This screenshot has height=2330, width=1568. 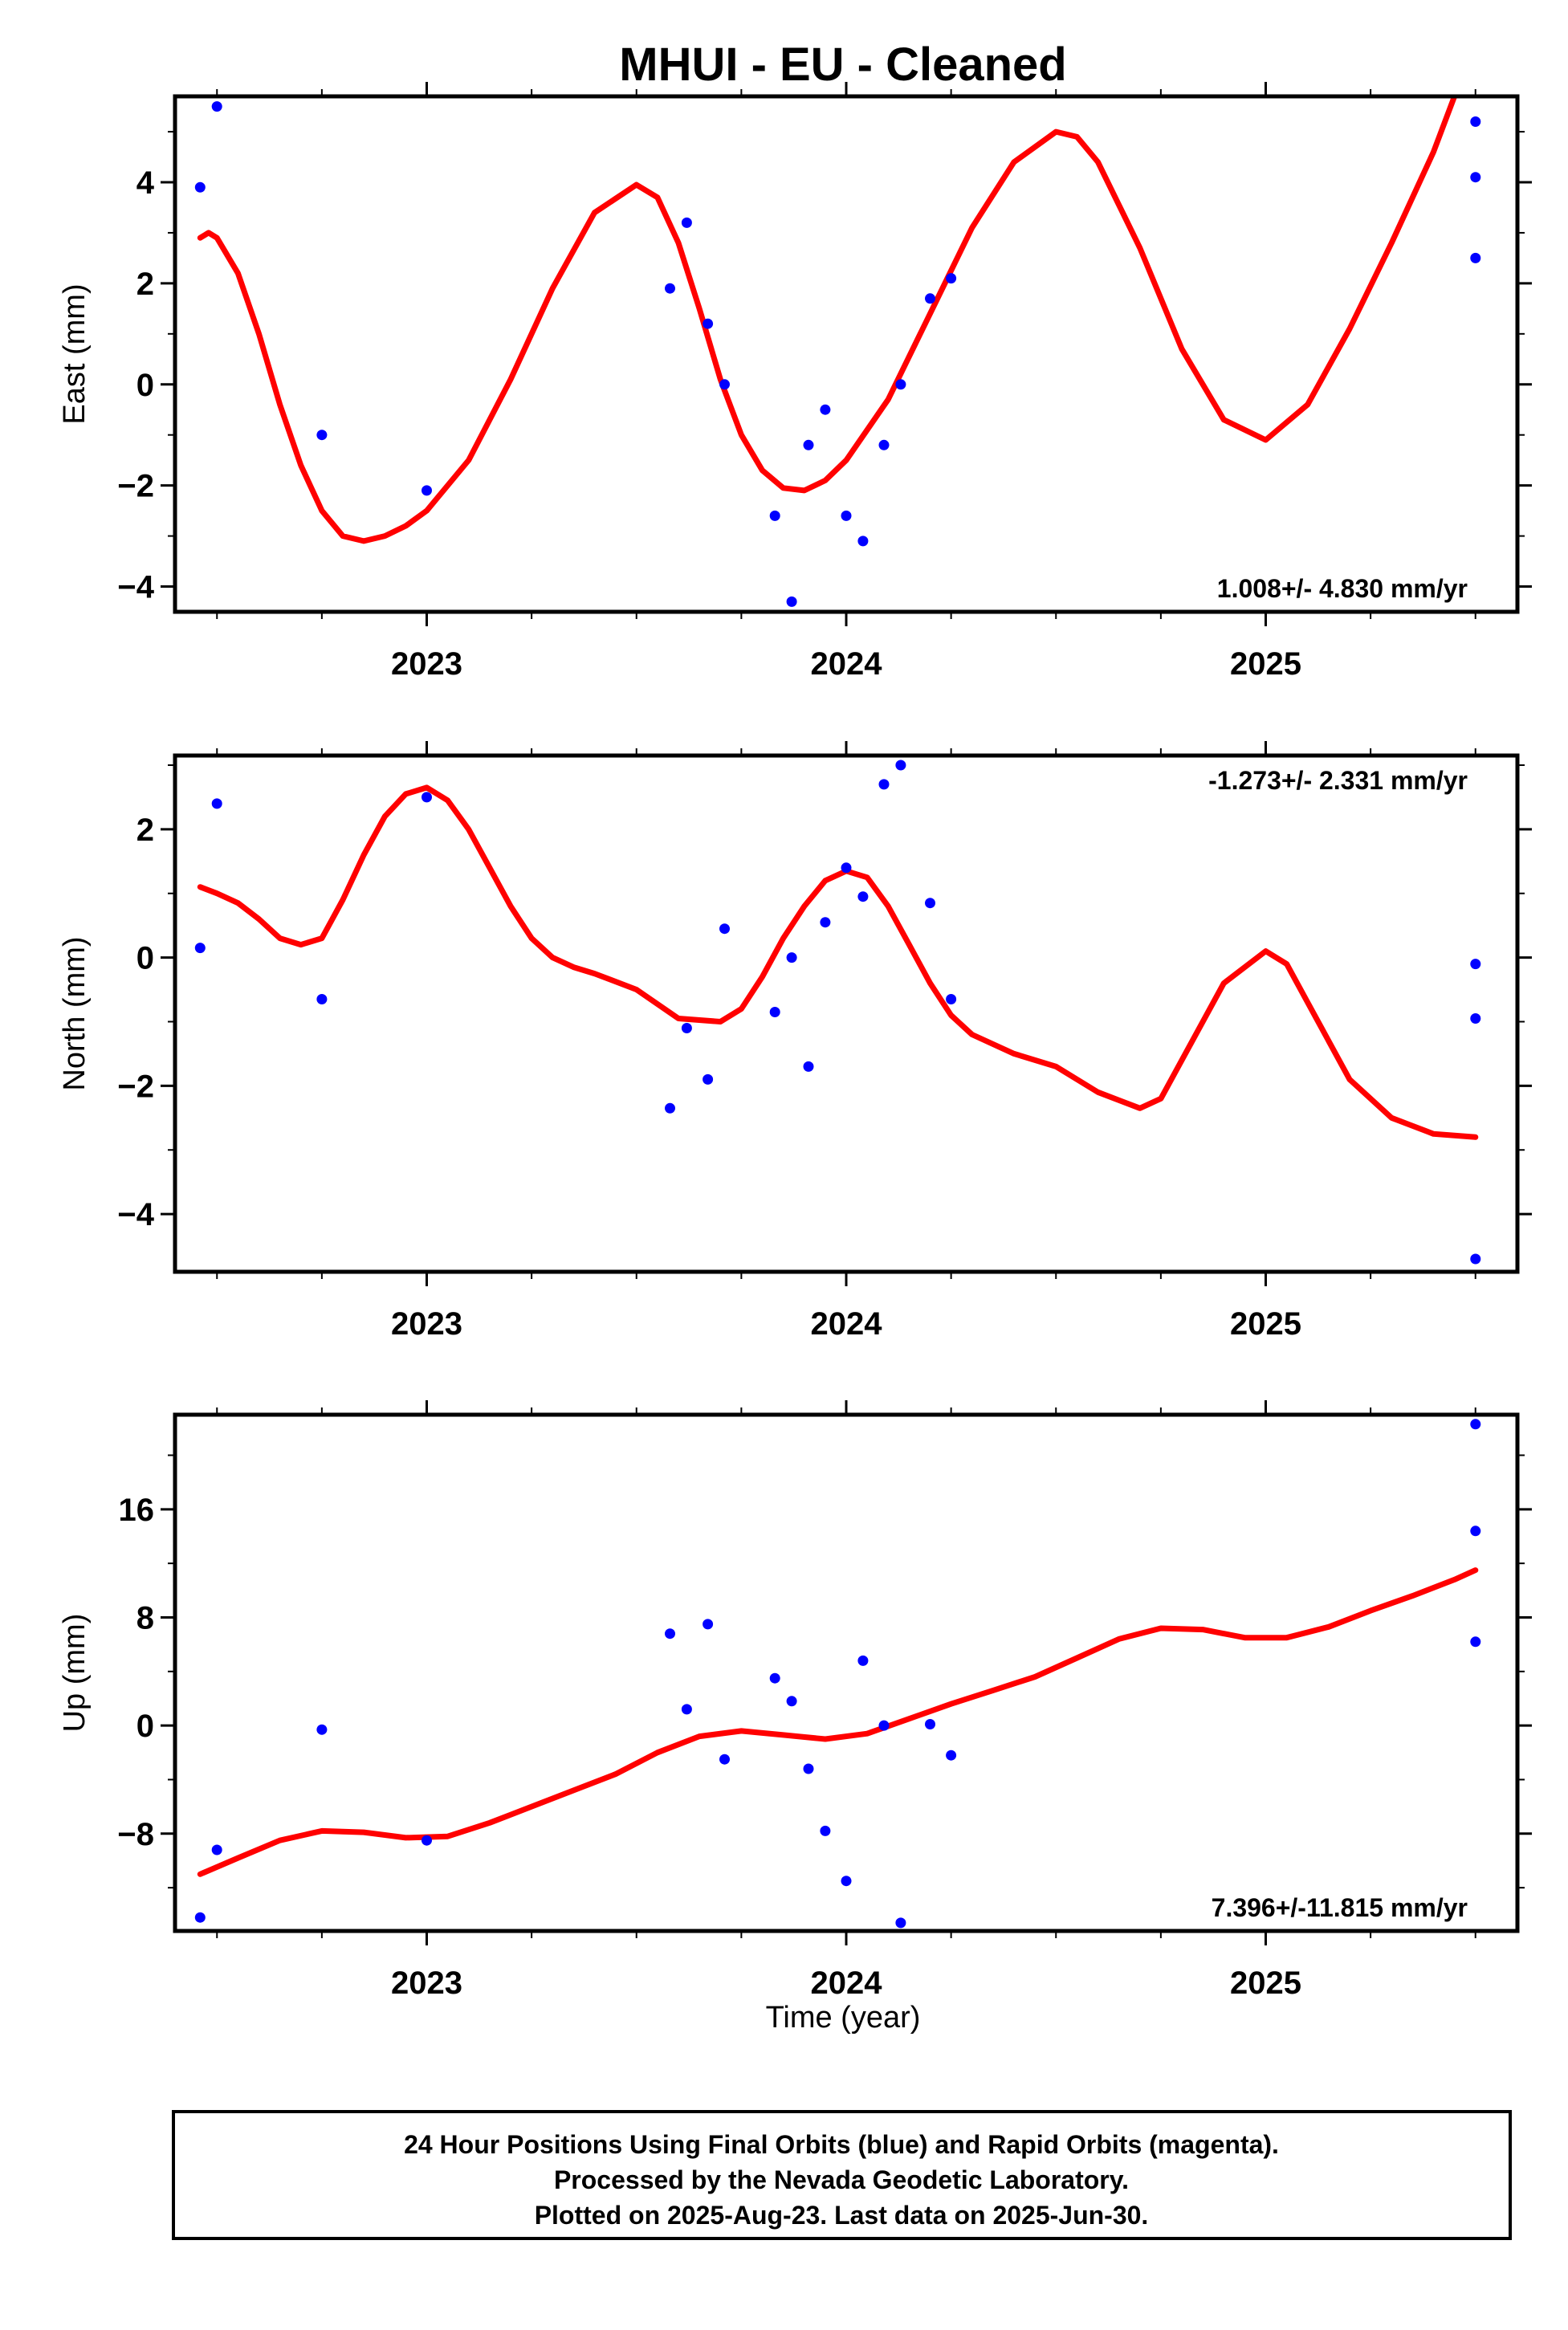 What do you see at coordinates (1340, 1907) in the screenshot?
I see `up-velocity-label: 7.396+/-11.815 mm/yr` at bounding box center [1340, 1907].